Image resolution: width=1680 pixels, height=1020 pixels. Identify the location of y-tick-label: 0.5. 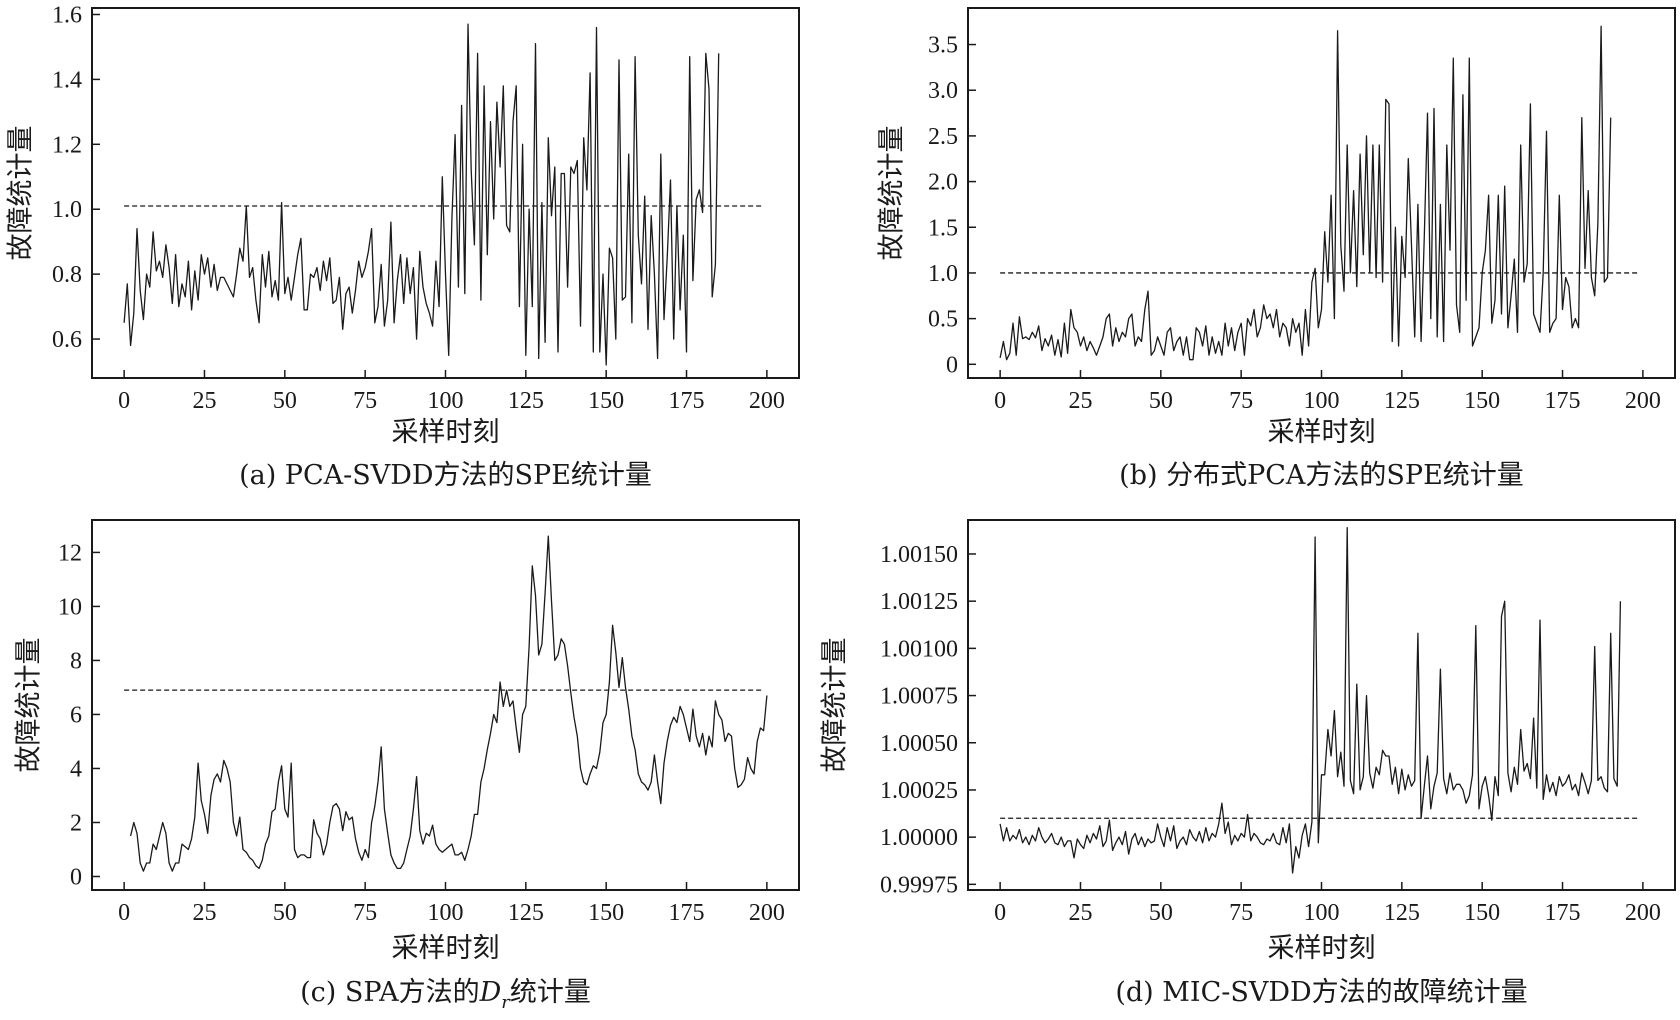
(943, 320).